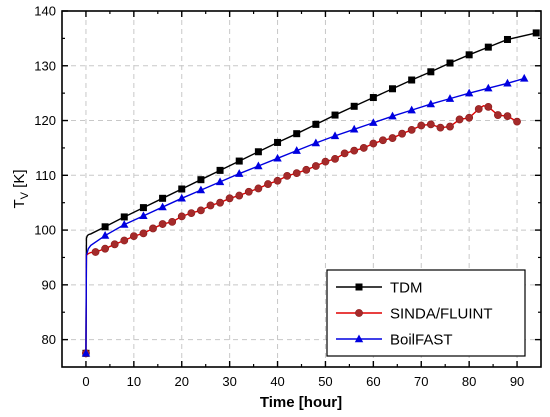  I want to click on y-tick-label: 100, so click(45, 230).